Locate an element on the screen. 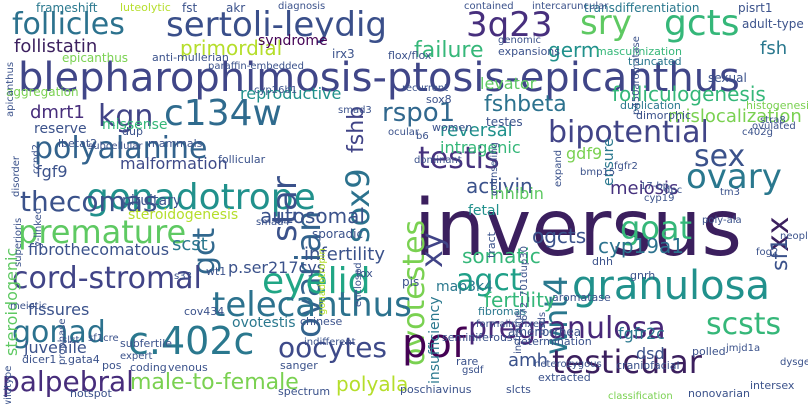 This screenshot has height=404, width=808. word: lbetat2 is located at coordinates (78, 143).